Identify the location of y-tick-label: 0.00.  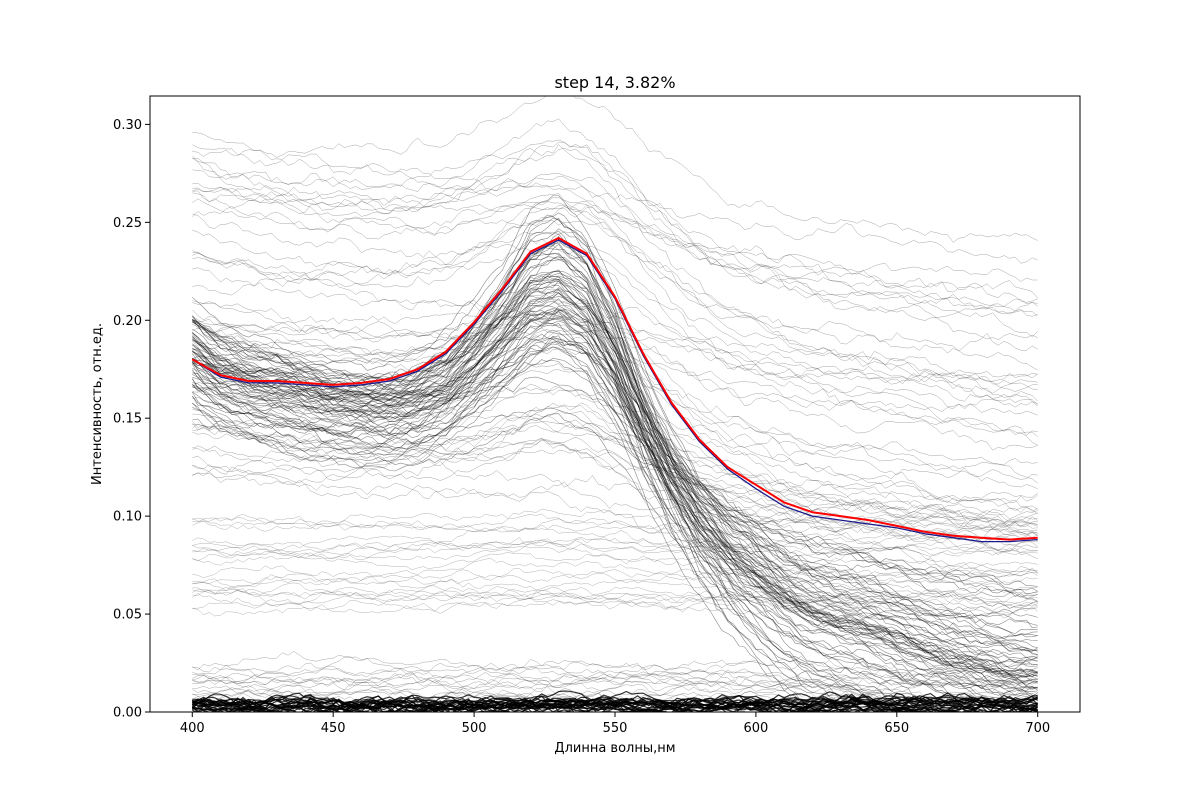
(127, 713).